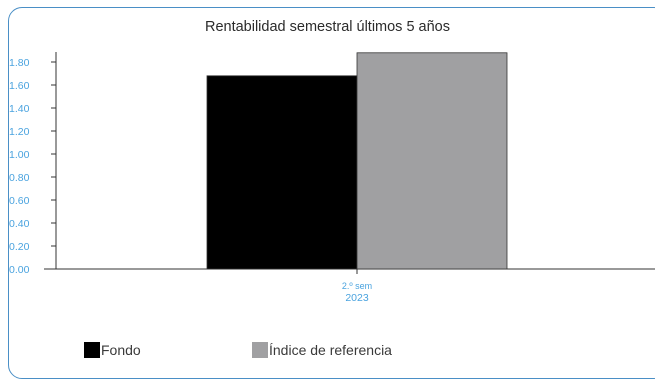  What do you see at coordinates (19, 155) in the screenshot?
I see `y-tick-label: 1.00` at bounding box center [19, 155].